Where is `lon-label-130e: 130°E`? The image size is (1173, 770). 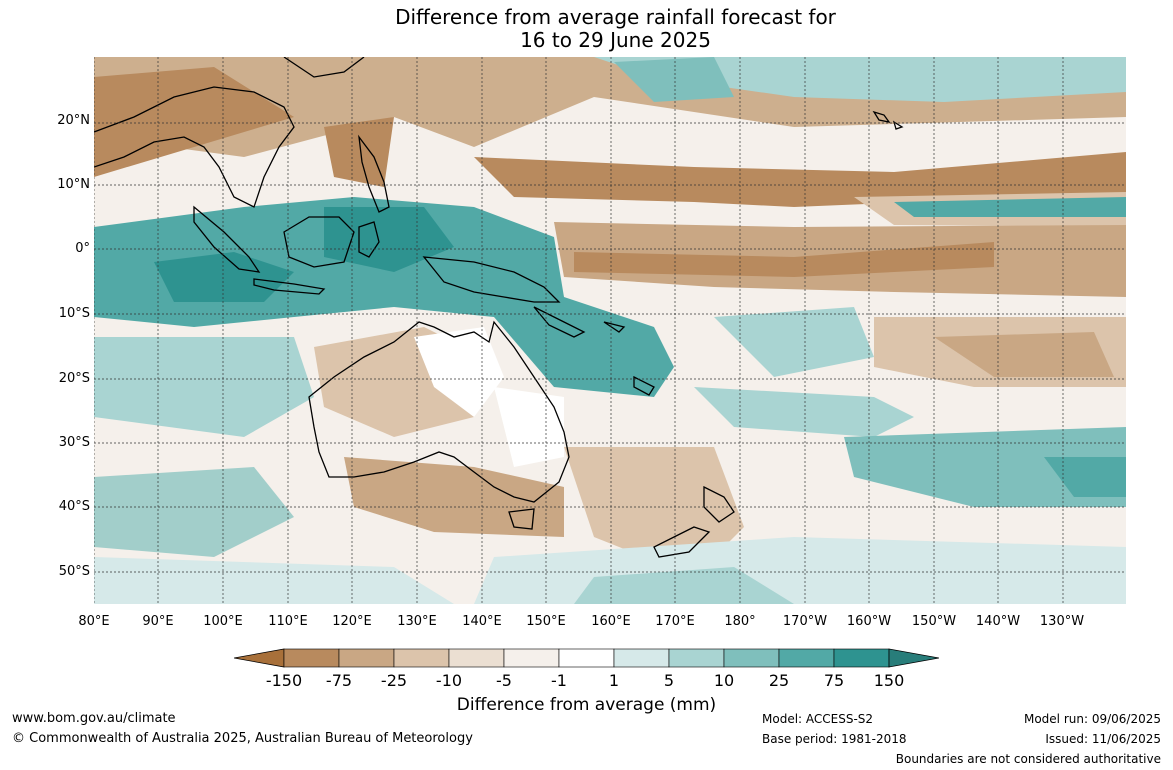 lon-label-130e: 130°E is located at coordinates (417, 621).